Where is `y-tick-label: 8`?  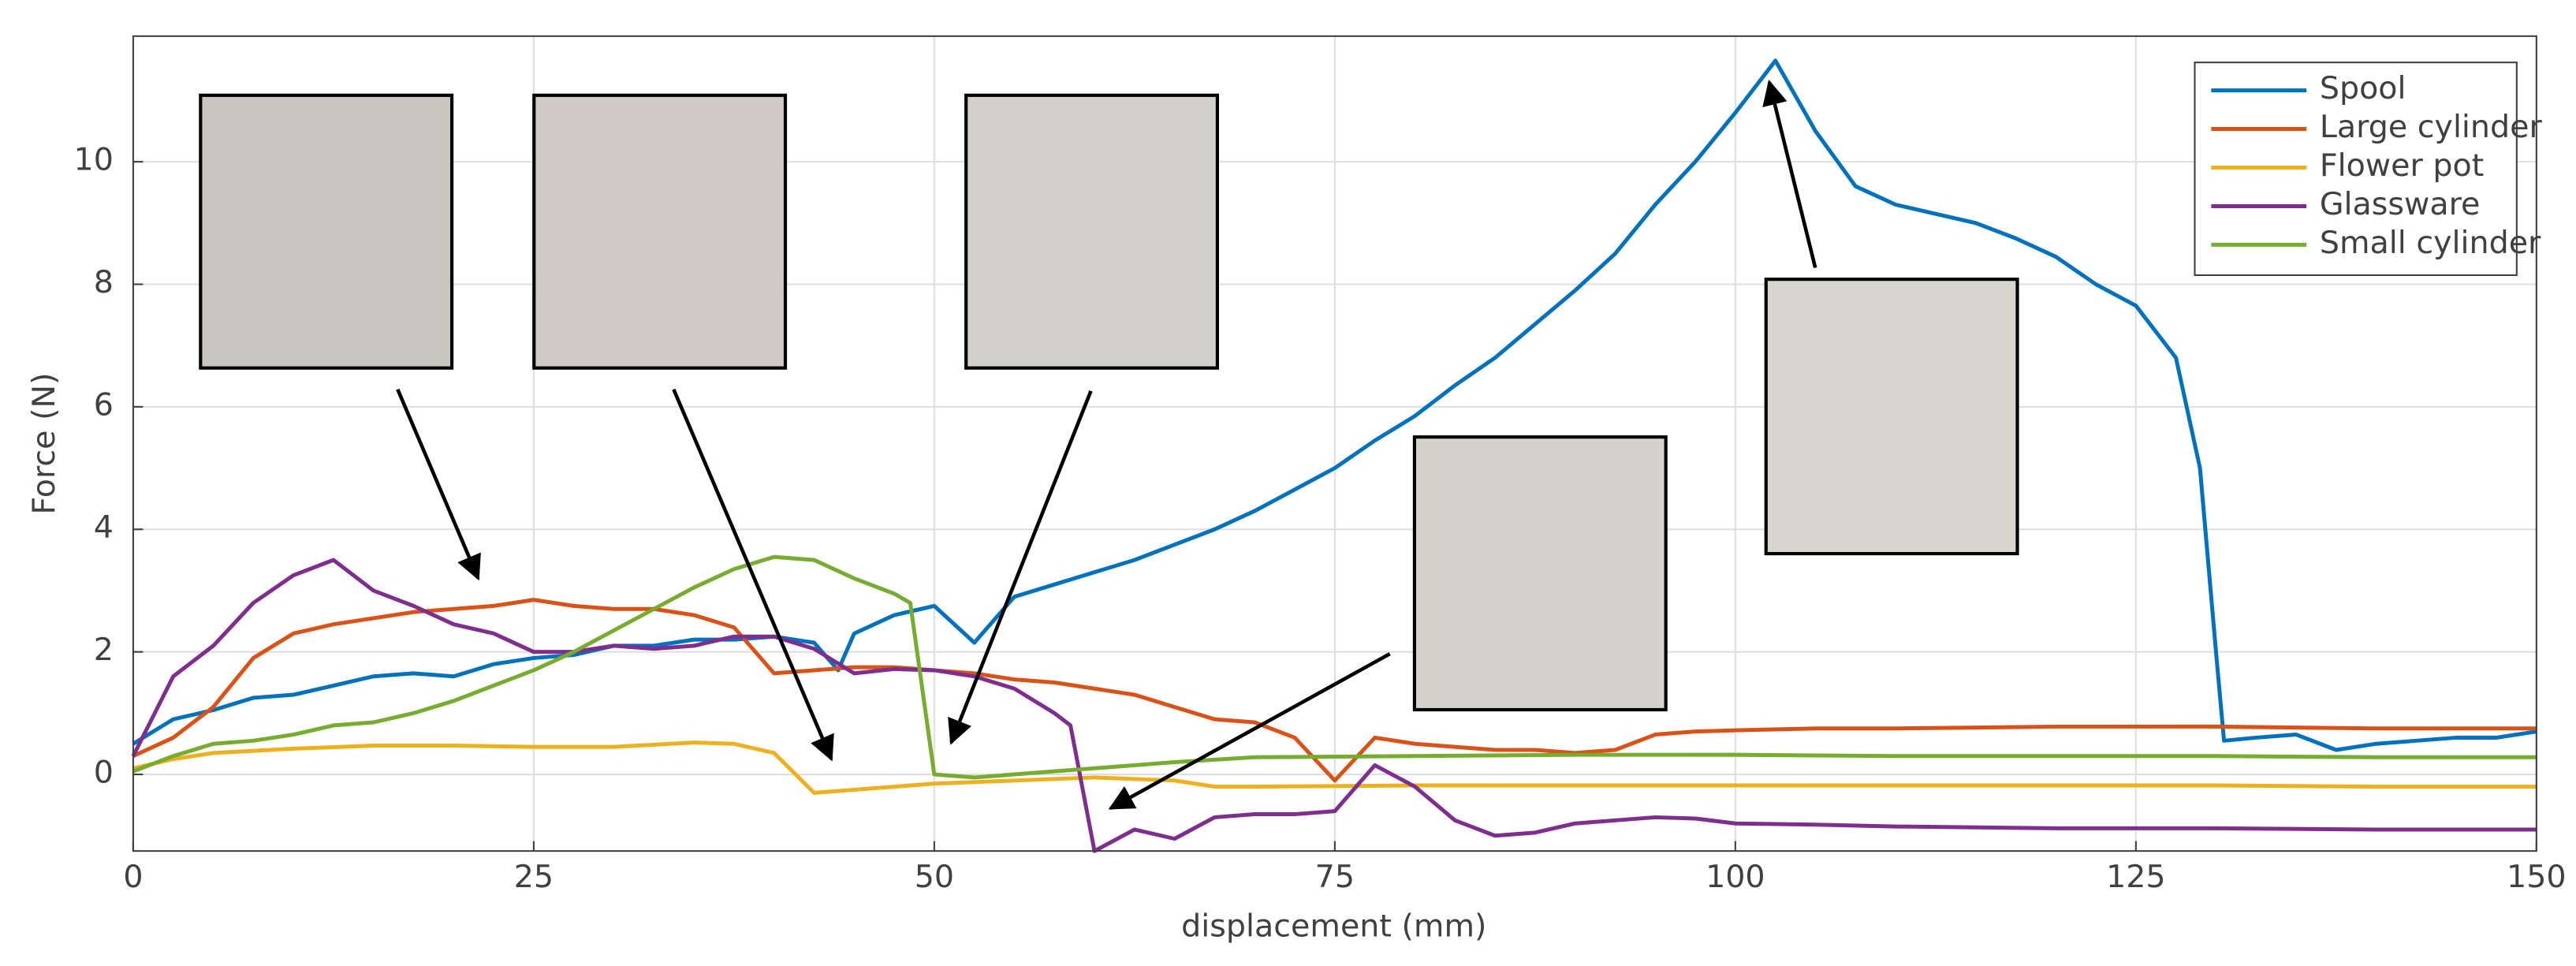 y-tick-label: 8 is located at coordinates (104, 282).